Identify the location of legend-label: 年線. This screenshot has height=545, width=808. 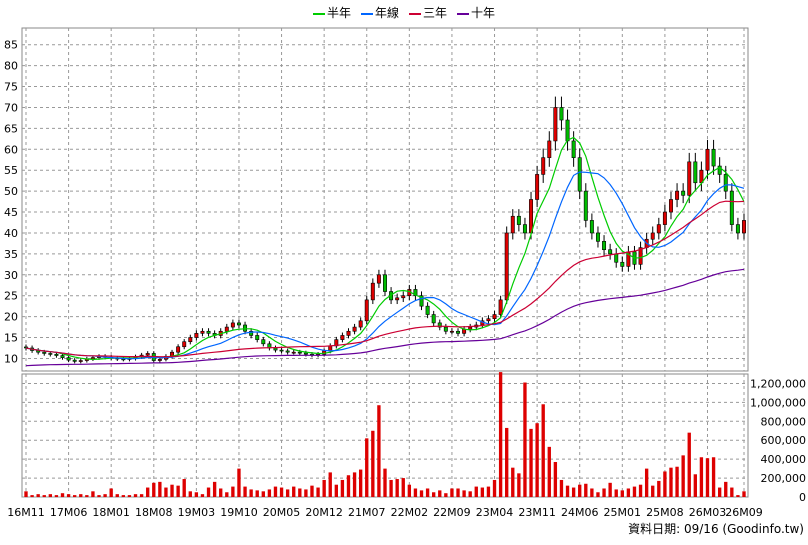
(386, 13).